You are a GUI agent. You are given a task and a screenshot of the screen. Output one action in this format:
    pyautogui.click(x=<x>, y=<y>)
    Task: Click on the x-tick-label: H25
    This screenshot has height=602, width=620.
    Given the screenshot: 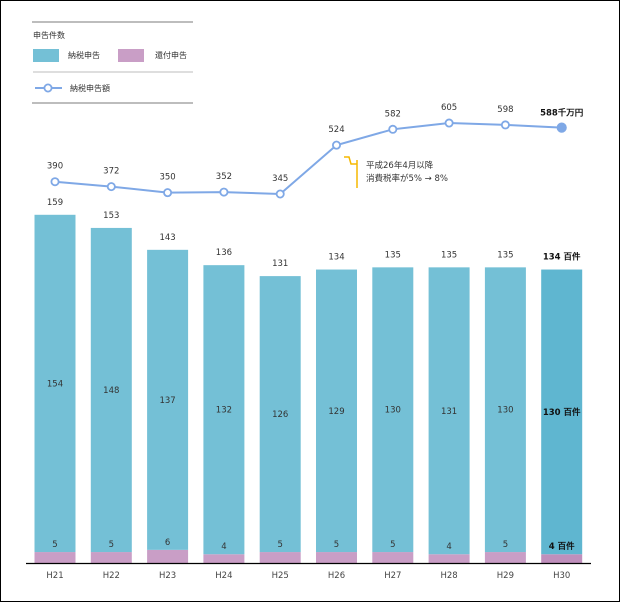 What is the action you would take?
    pyautogui.click(x=280, y=576)
    